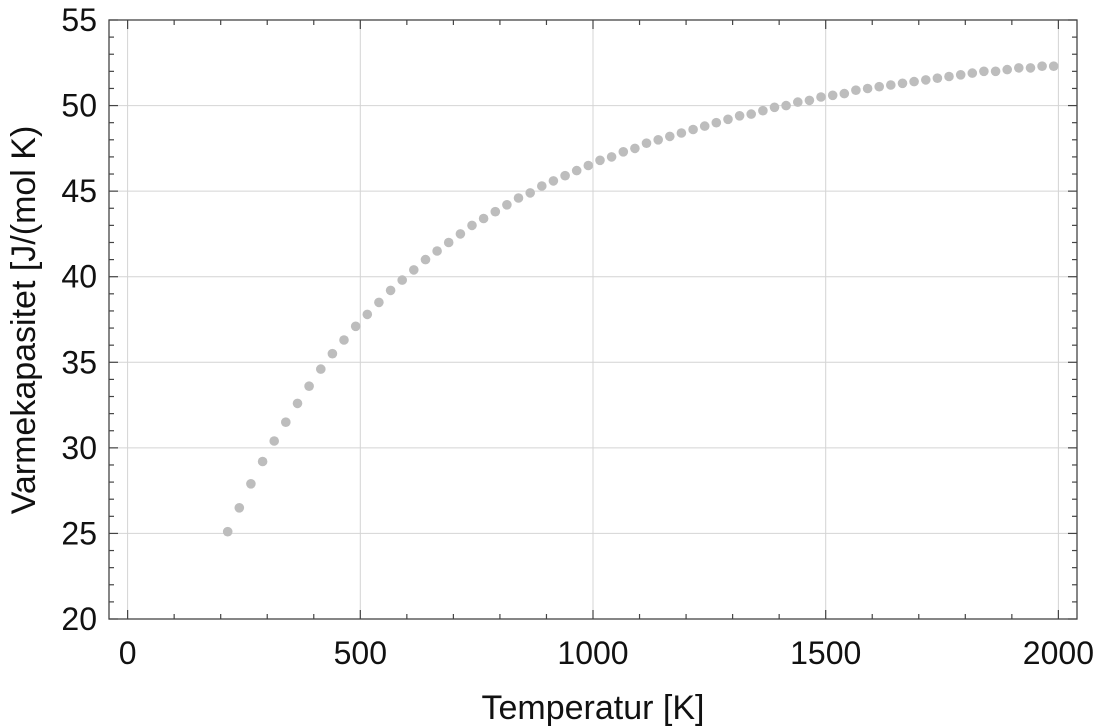  I want to click on y-axis-label: Varmekapasitet [J/(mol K), so click(24, 320).